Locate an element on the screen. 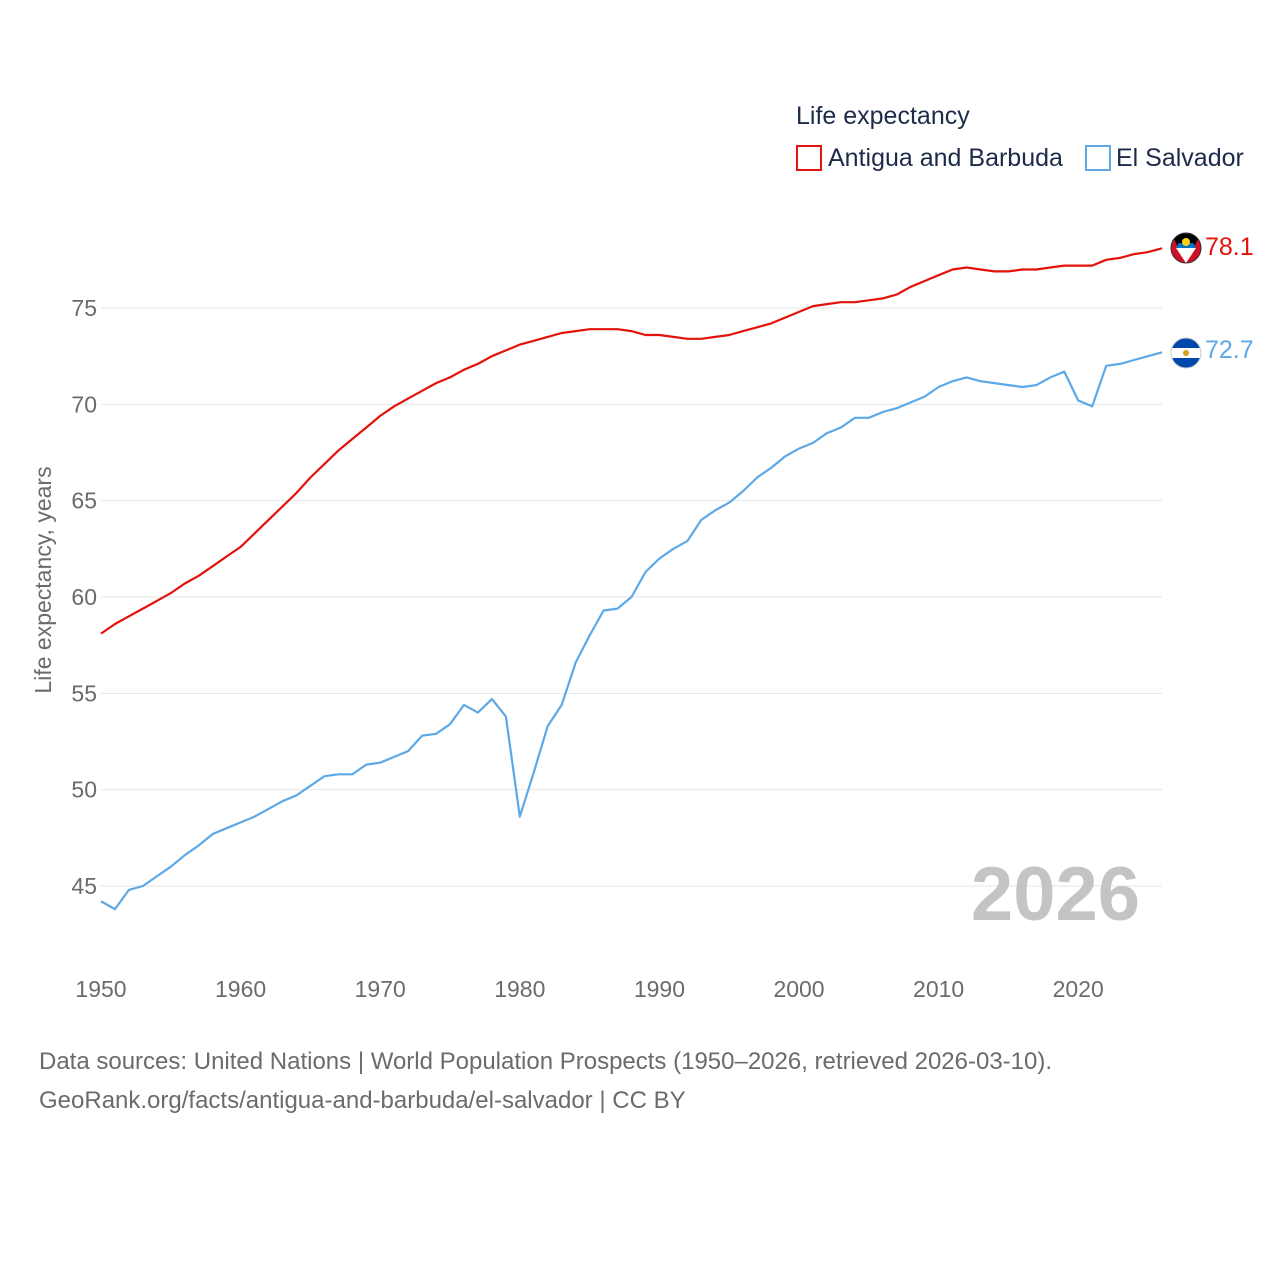  y-tick-label: 60 is located at coordinates (84, 597).